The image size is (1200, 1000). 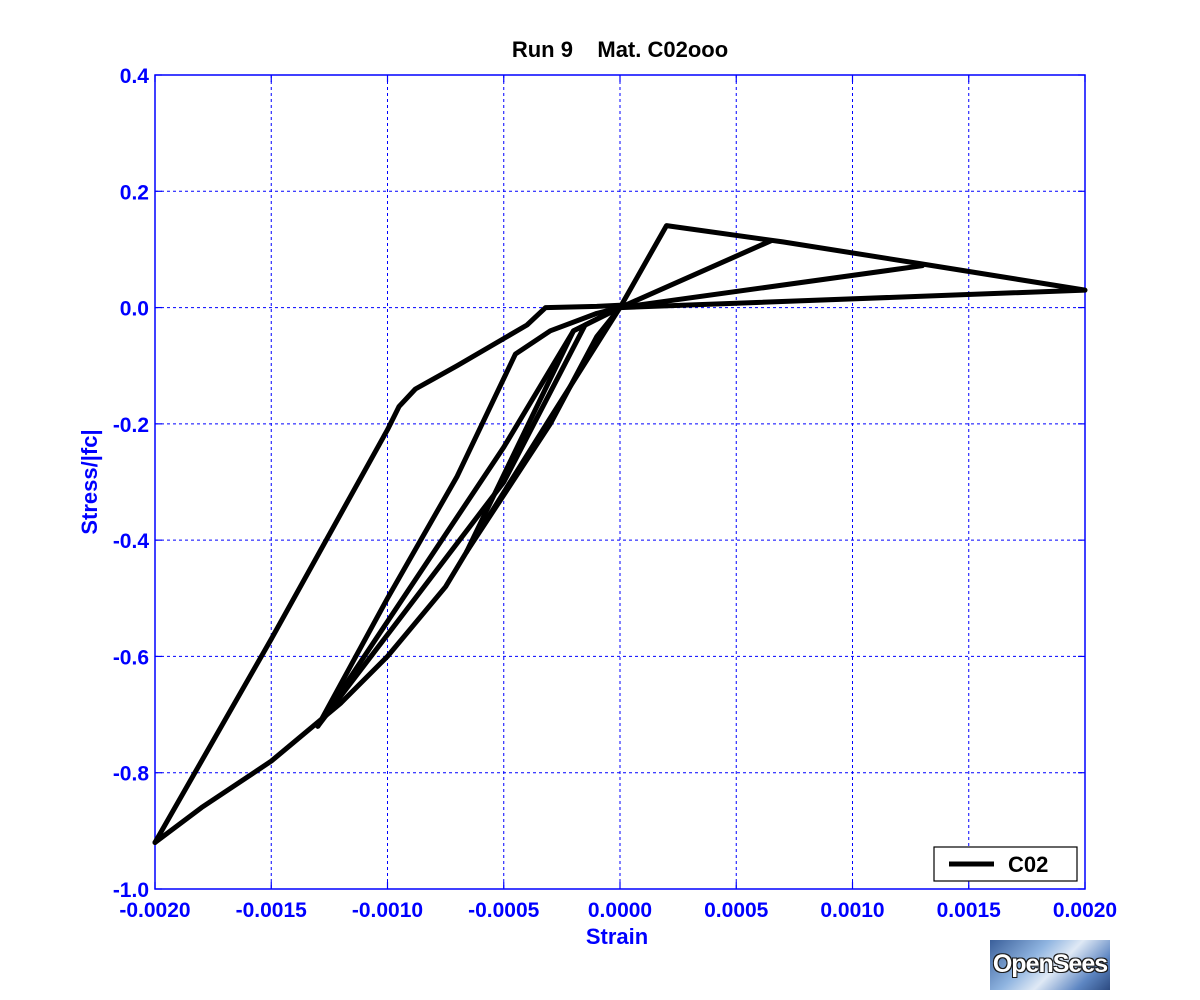 What do you see at coordinates (620, 49) in the screenshot?
I see `chart-title: Run 9 Mat. C02ooo` at bounding box center [620, 49].